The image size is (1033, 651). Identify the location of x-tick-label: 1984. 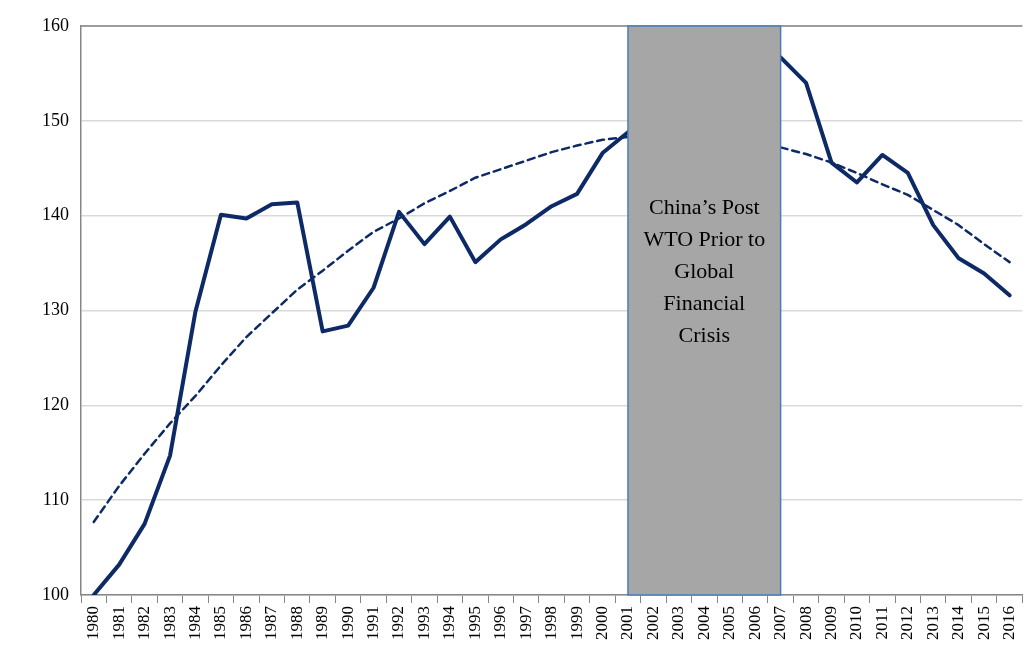
(194, 622).